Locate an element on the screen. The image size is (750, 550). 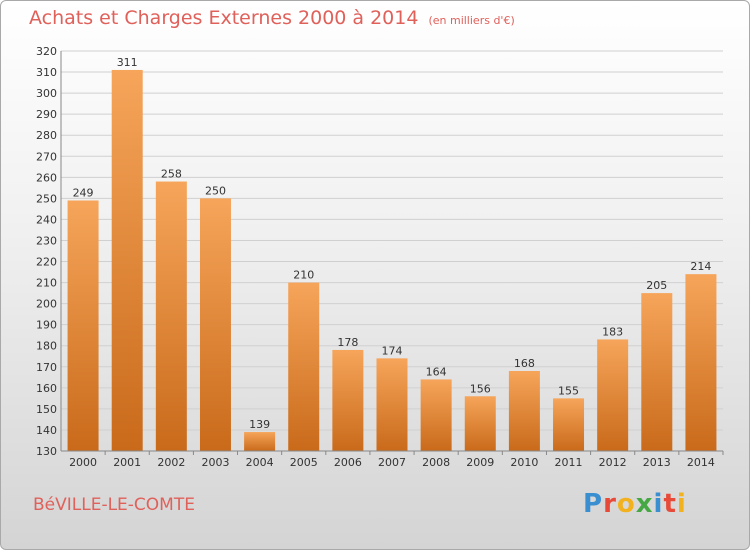
y-tick-label: 130 is located at coordinates (46, 451).